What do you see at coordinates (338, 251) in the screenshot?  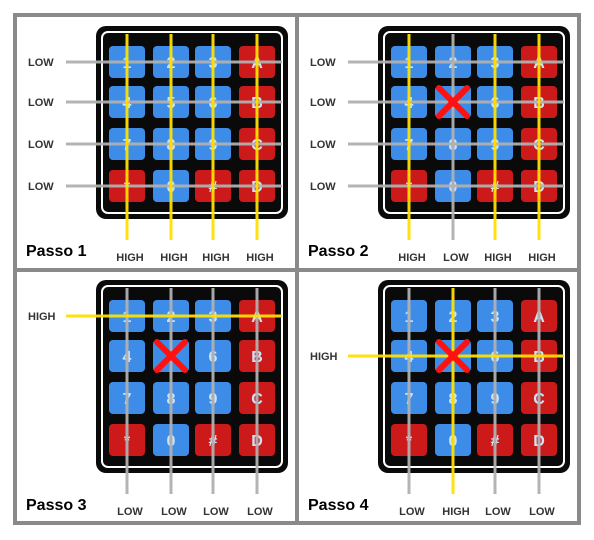 I see `panel-title: Passo 2` at bounding box center [338, 251].